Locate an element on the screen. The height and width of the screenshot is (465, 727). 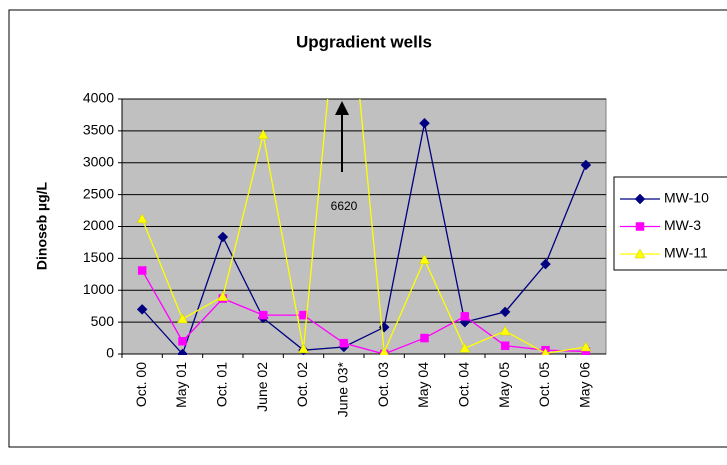
legend-label: MW-11 is located at coordinates (686, 253).